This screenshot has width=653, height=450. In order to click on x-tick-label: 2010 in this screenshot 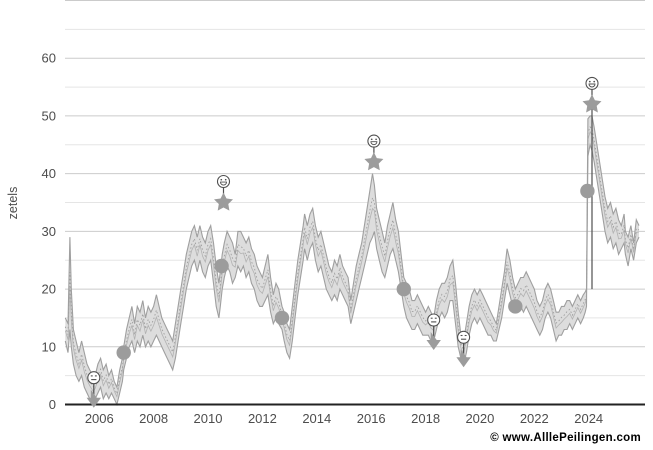, I will do `click(208, 418)`.